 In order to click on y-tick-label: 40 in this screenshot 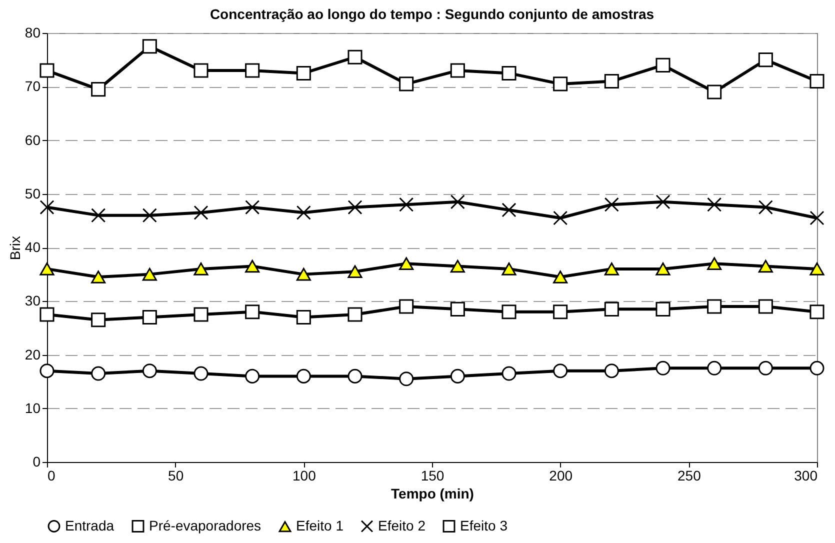, I will do `click(32, 247)`.